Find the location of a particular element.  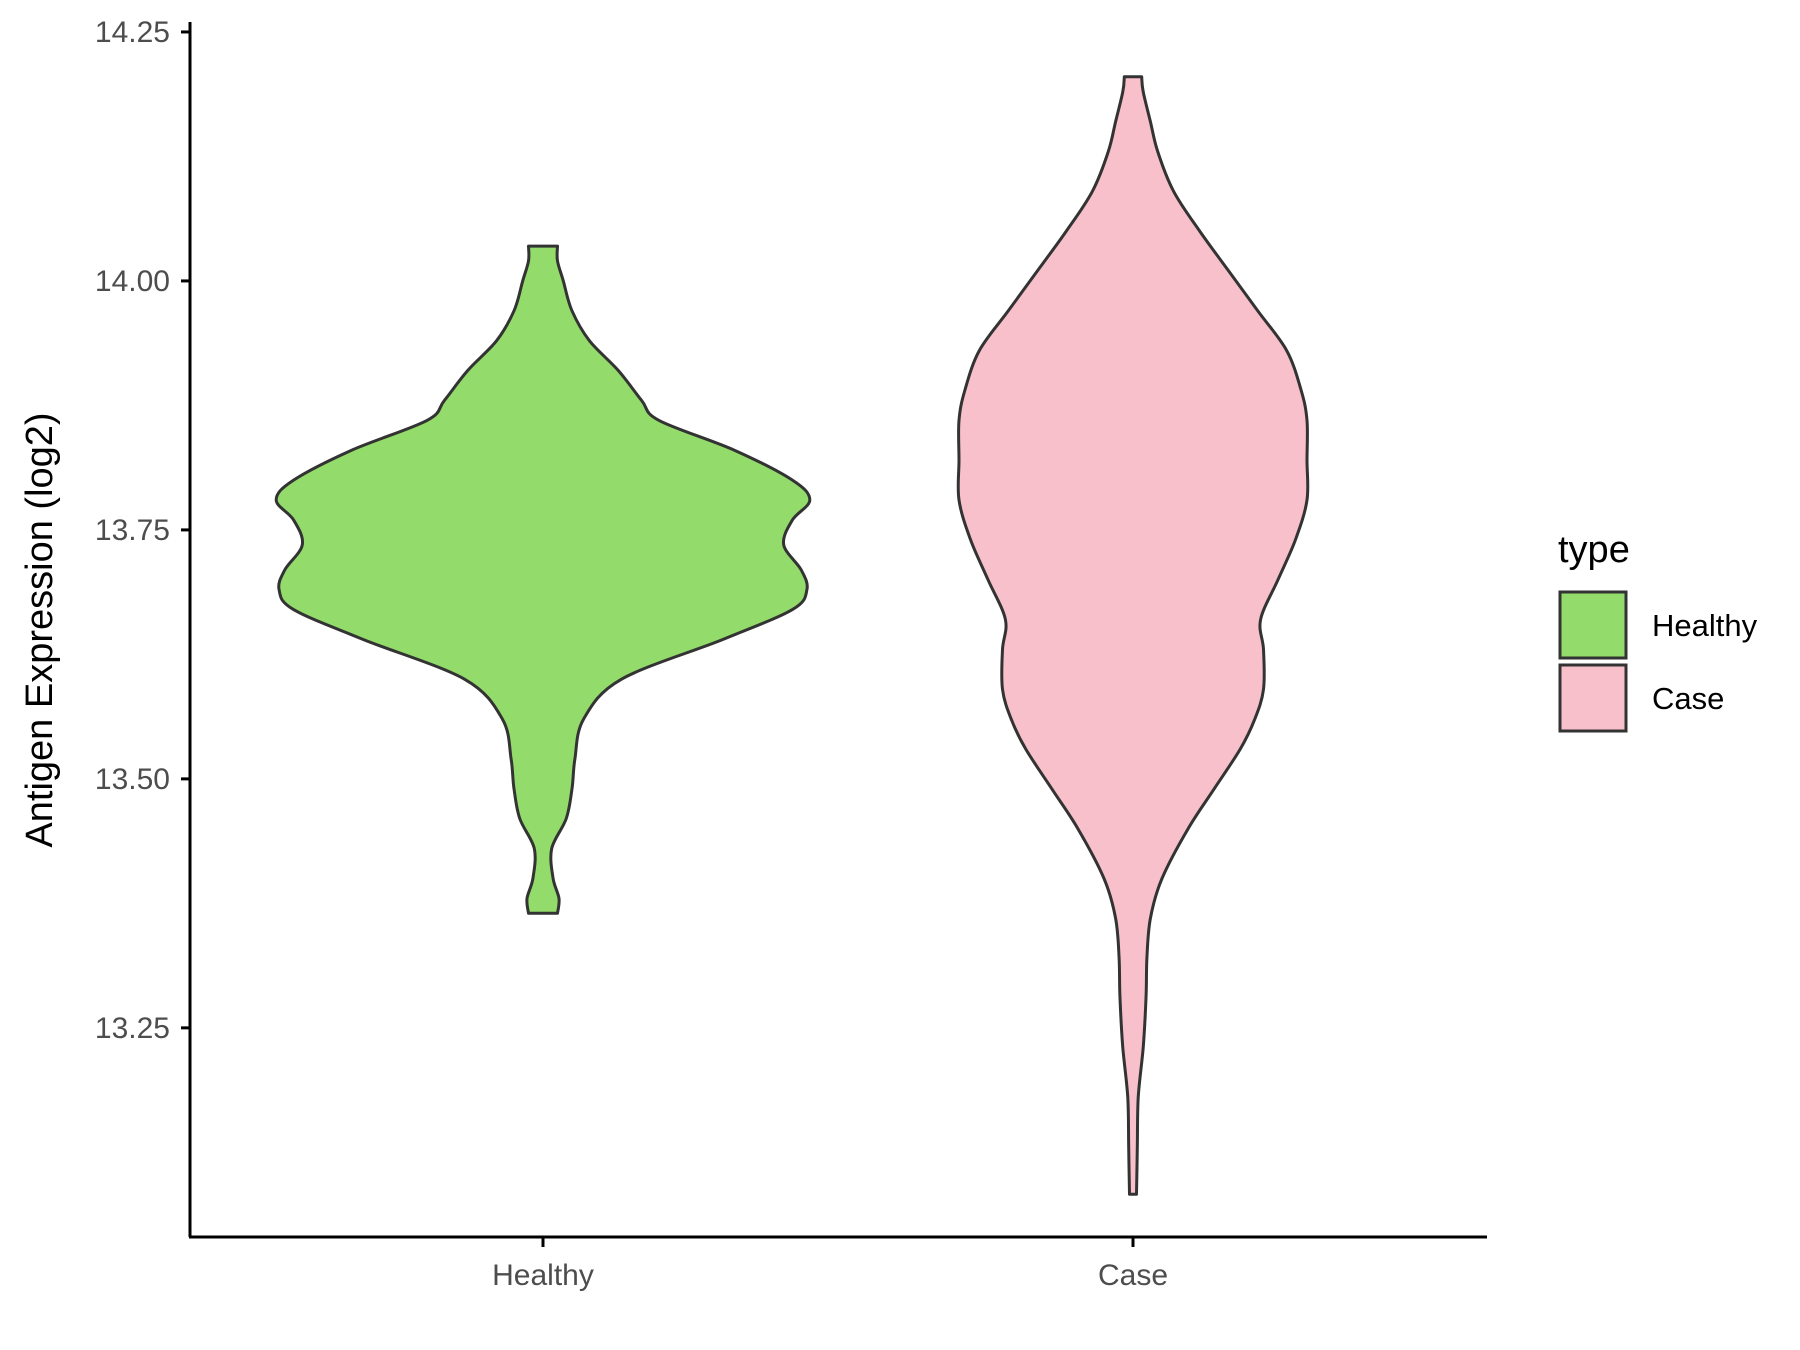

legend-key-case is located at coordinates (1593, 698).